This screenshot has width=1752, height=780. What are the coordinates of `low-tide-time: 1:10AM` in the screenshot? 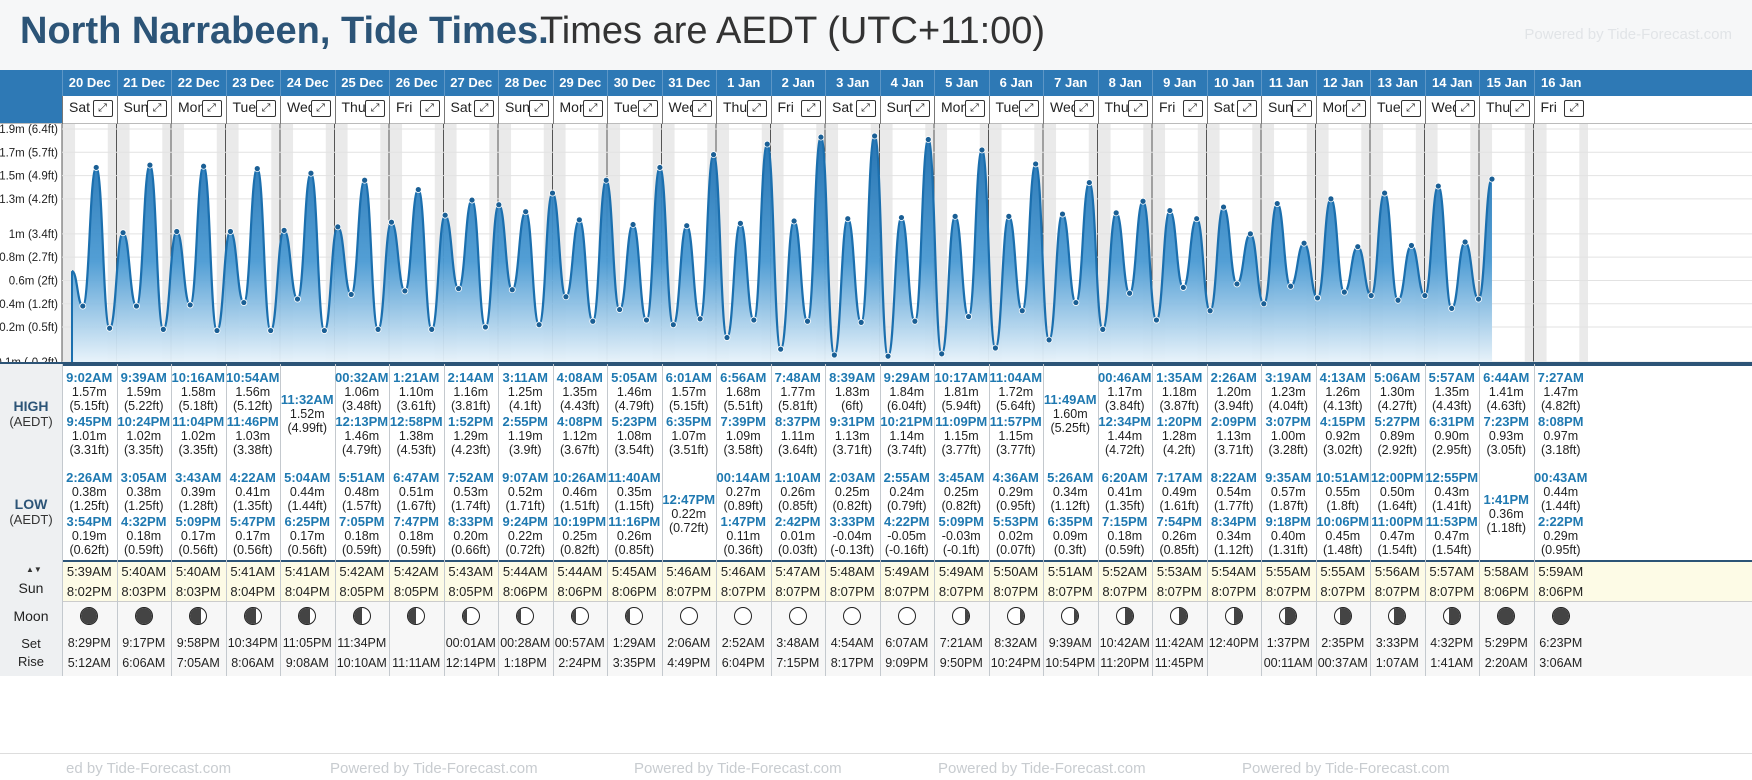 It's located at (797, 477).